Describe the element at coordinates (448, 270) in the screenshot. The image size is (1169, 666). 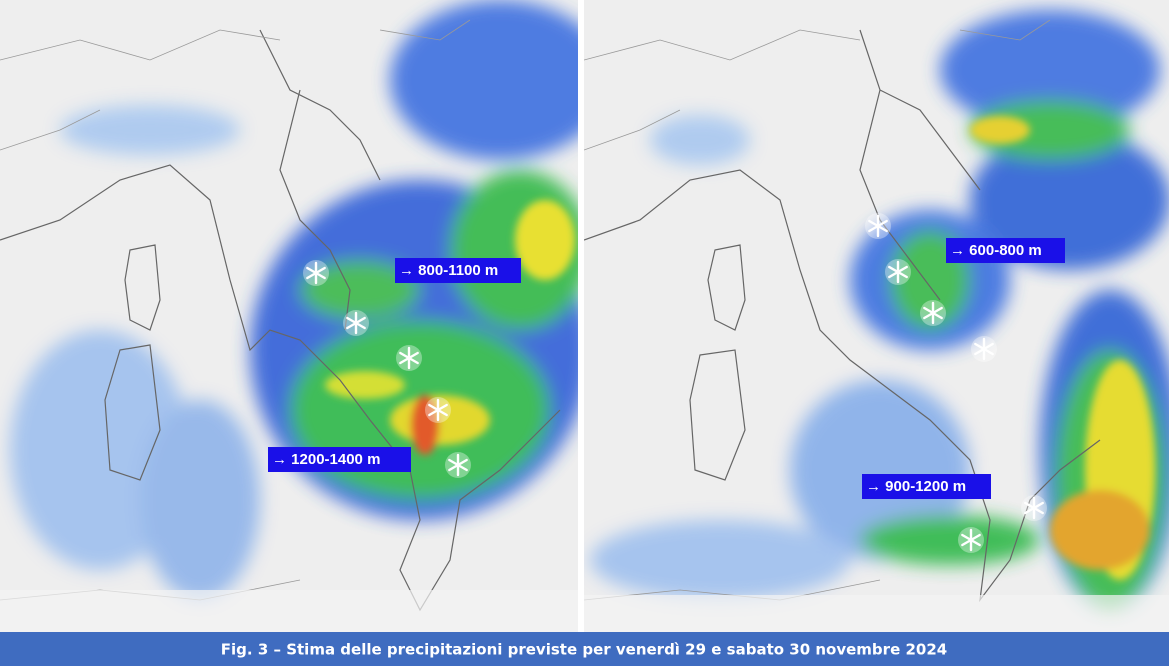
I see `snow-level-label: → 800-1100 m` at that location.